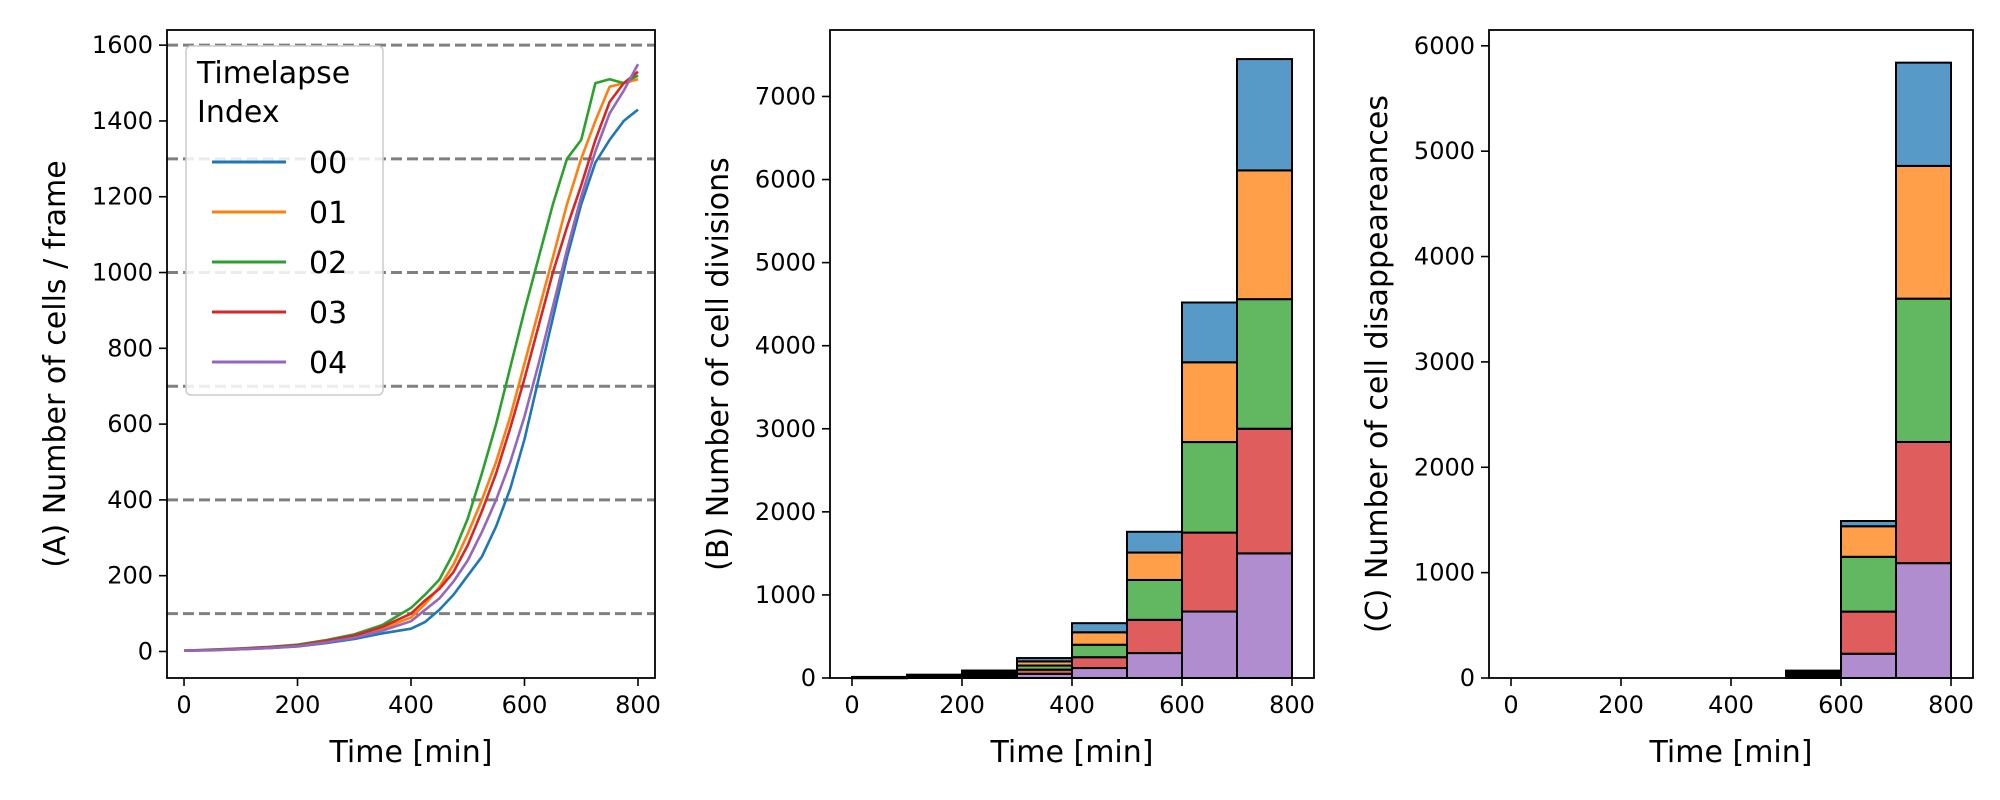  What do you see at coordinates (1377, 364) in the screenshot?
I see `y-axis-title: (C) Number of cell disappeareances` at bounding box center [1377, 364].